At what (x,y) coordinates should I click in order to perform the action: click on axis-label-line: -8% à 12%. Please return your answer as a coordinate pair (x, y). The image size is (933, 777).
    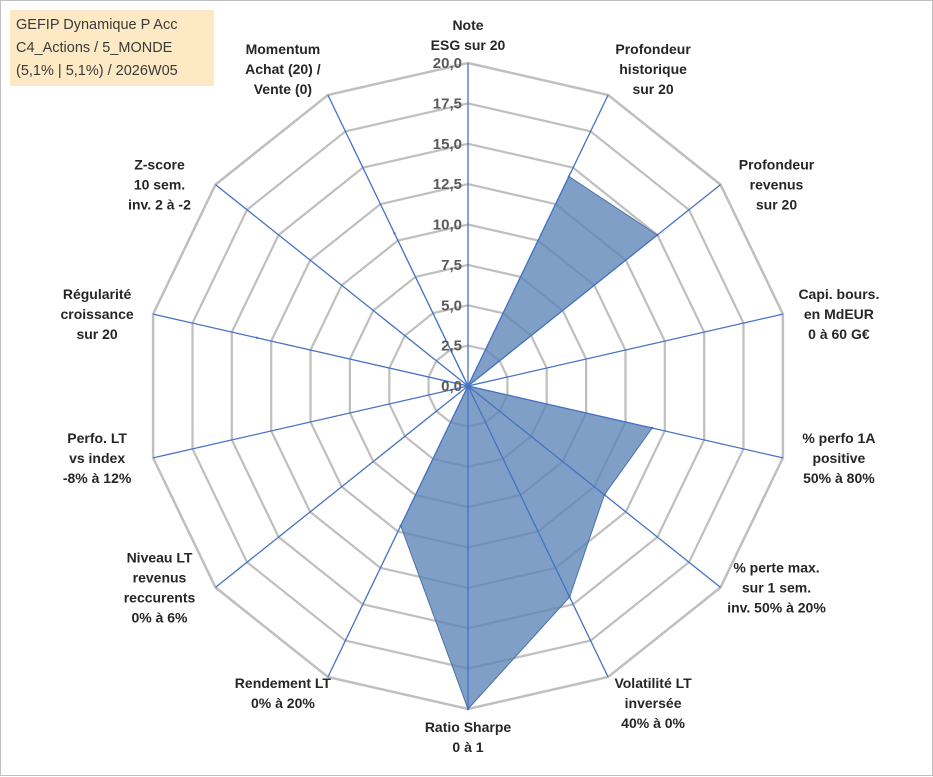
    Looking at the image, I should click on (97, 478).